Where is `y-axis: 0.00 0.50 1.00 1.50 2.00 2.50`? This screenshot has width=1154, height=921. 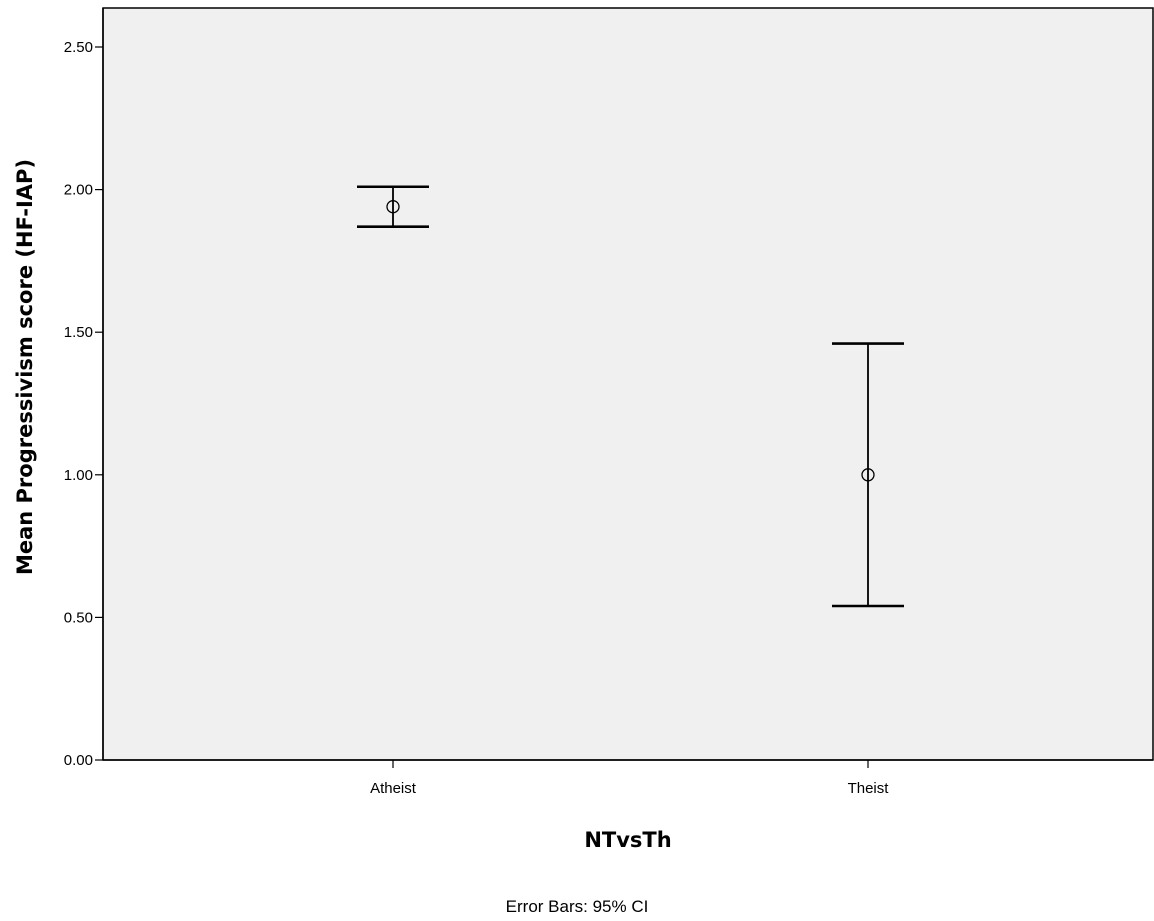 y-axis: 0.00 0.50 1.00 1.50 2.00 2.50 is located at coordinates (84, 388).